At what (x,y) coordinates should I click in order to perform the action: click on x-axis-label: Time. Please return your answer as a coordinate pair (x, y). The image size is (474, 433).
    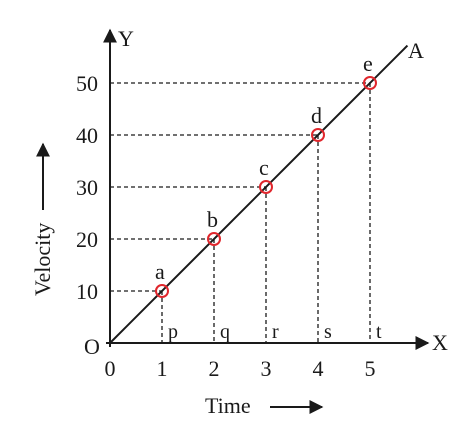
    Looking at the image, I should click on (228, 405).